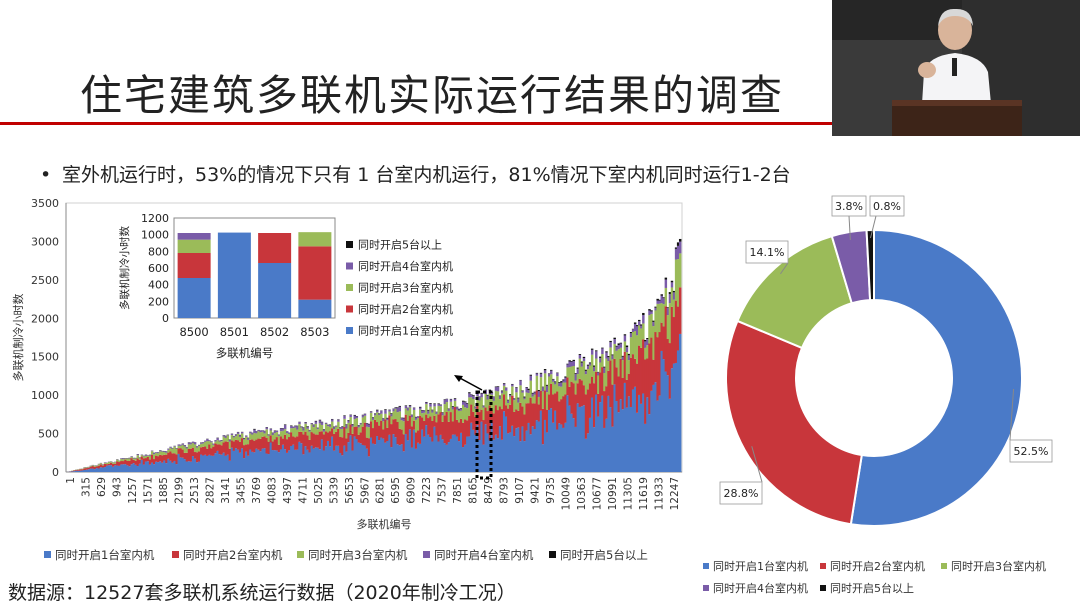  I want to click on main-x-tick-label: 629, so click(102, 487).